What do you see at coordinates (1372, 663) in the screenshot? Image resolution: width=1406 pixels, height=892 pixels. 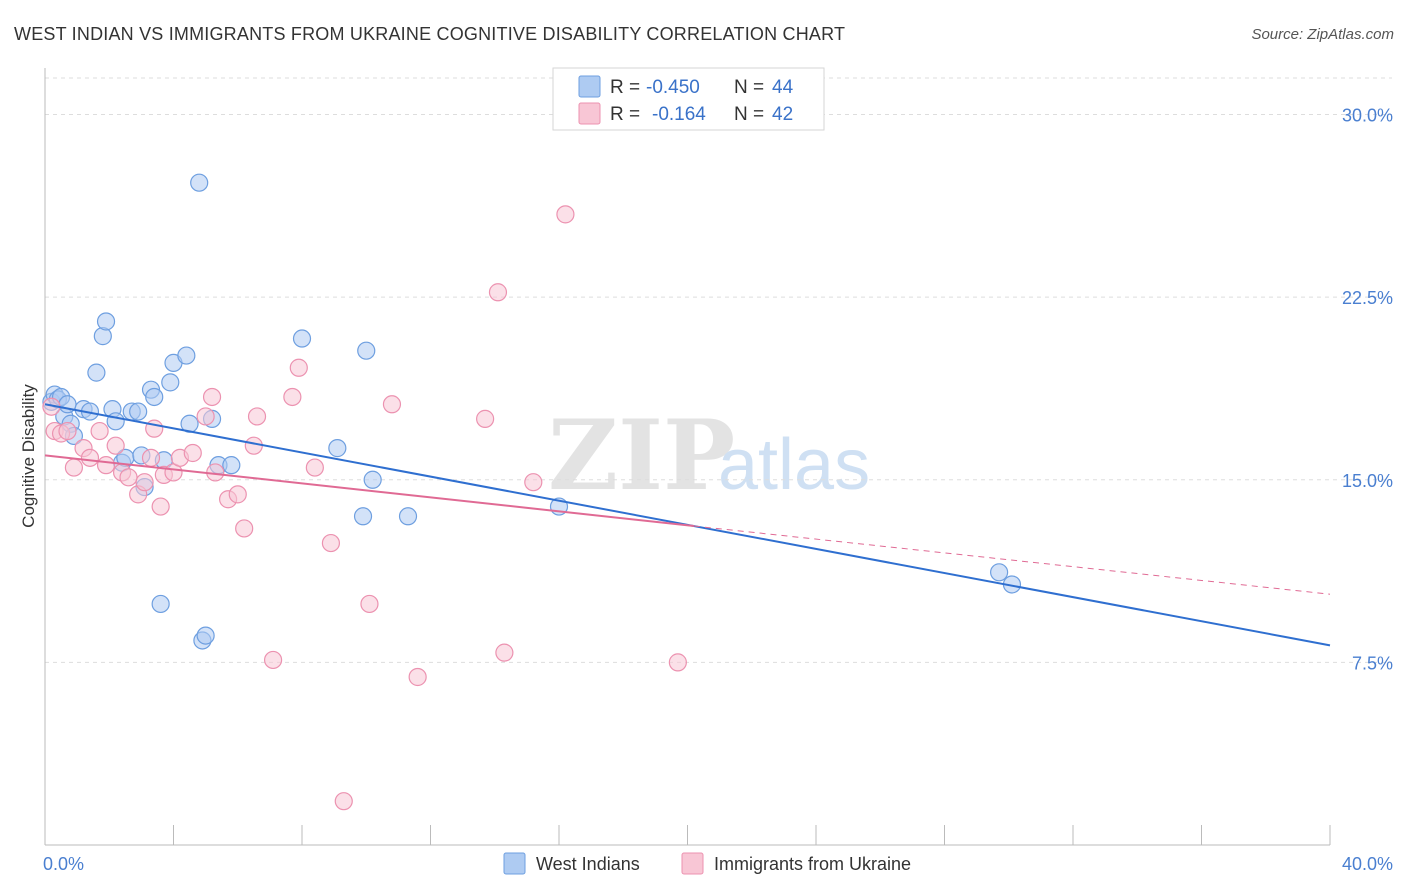 I see `y-tick-label: 7.5%` at bounding box center [1372, 663].